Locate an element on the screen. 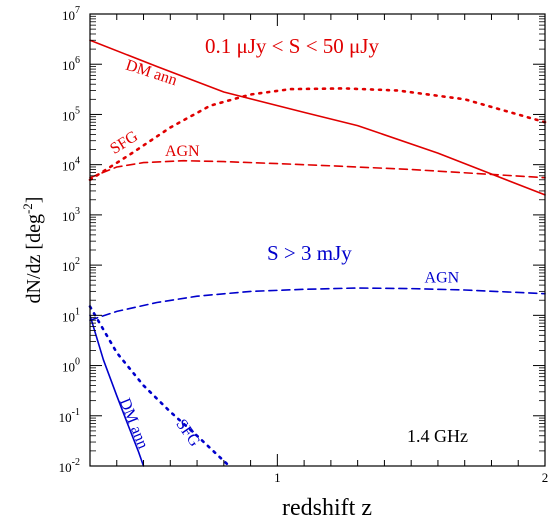 The image size is (552, 525). series-blue-sfg-line is located at coordinates (159, 386).